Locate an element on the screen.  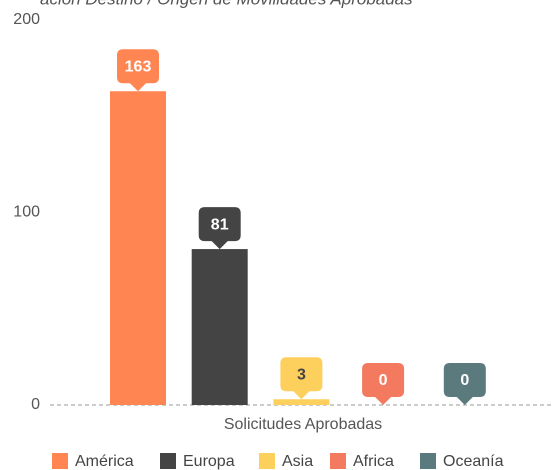
y-tick-label: 100 is located at coordinates (26, 212).